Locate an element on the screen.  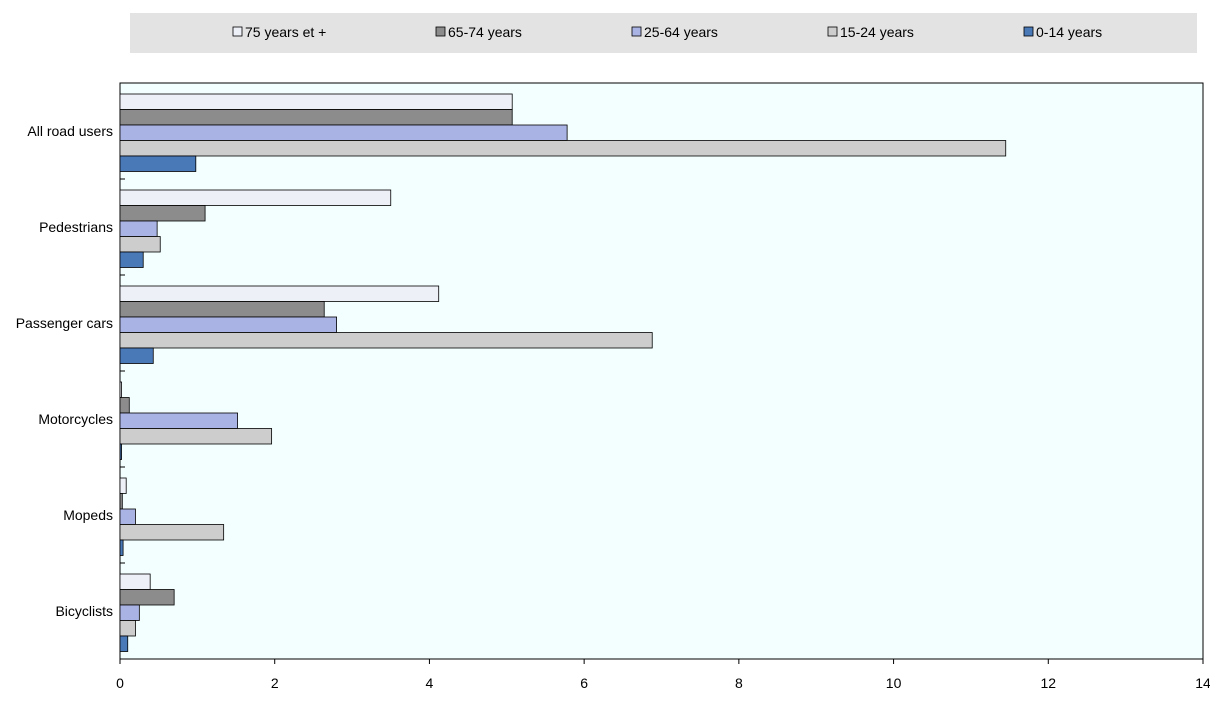
x-tick-label: 14 is located at coordinates (1202, 683).